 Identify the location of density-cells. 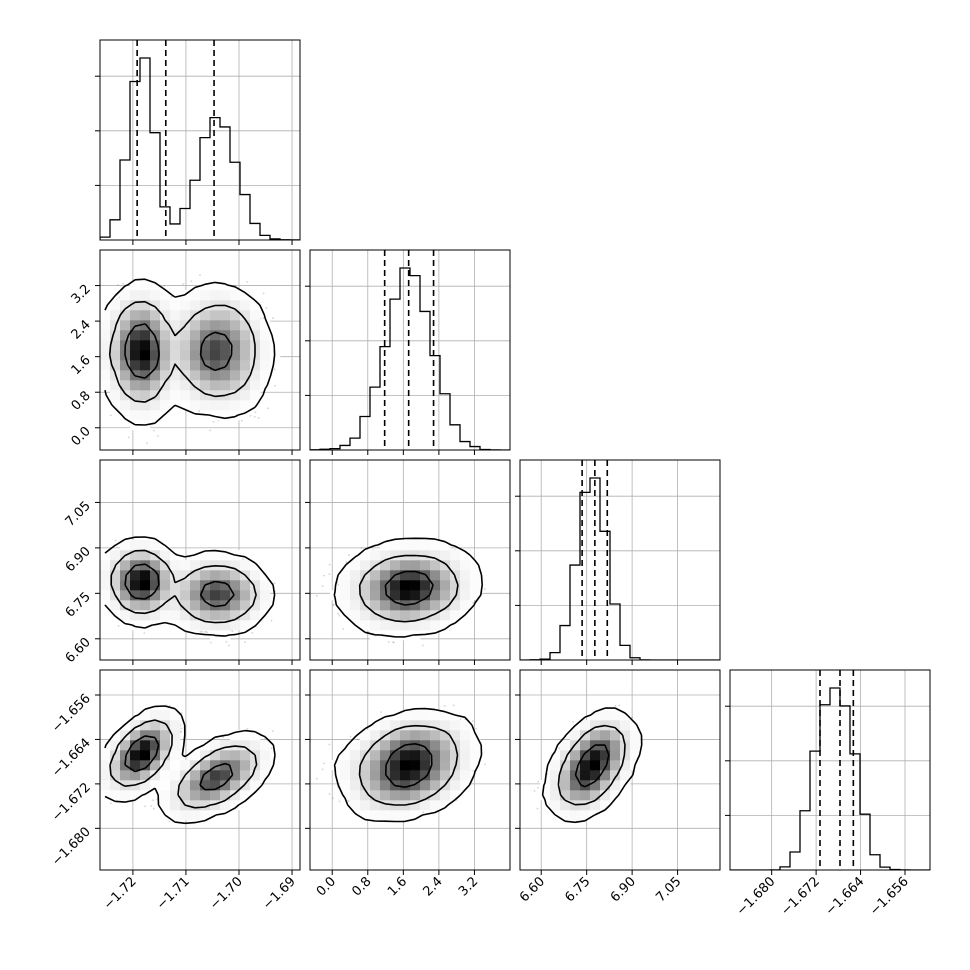
(590, 765).